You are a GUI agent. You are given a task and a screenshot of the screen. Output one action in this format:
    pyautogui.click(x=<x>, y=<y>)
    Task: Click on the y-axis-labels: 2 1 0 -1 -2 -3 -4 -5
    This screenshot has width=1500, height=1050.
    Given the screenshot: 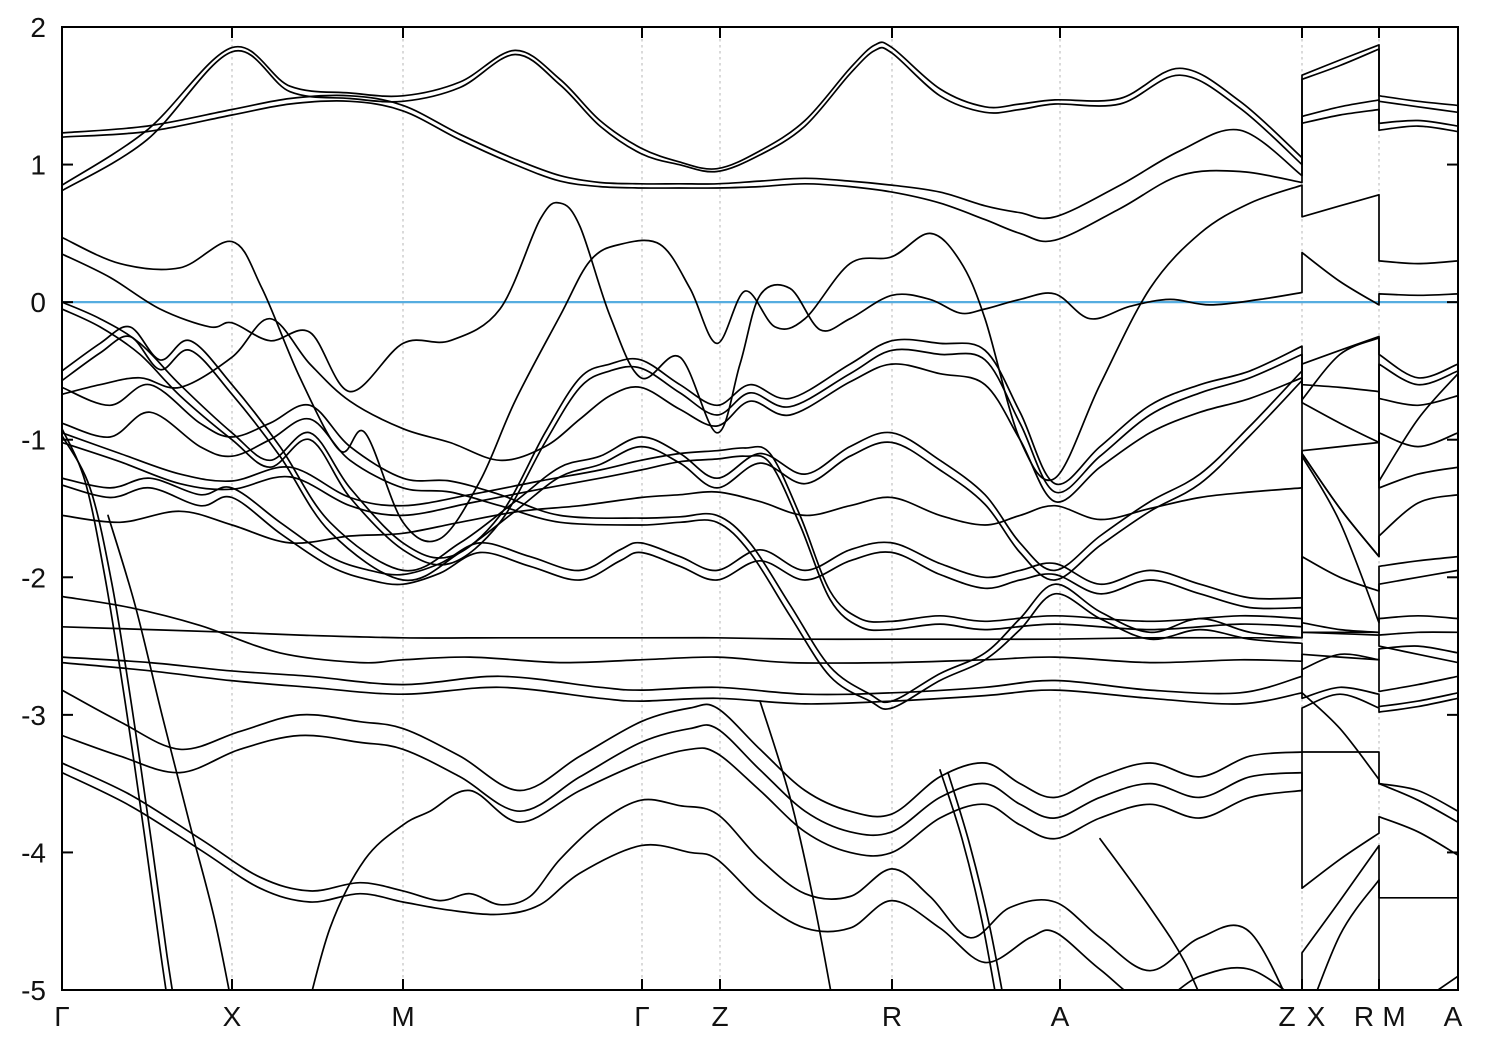 What is the action you would take?
    pyautogui.click(x=33, y=509)
    